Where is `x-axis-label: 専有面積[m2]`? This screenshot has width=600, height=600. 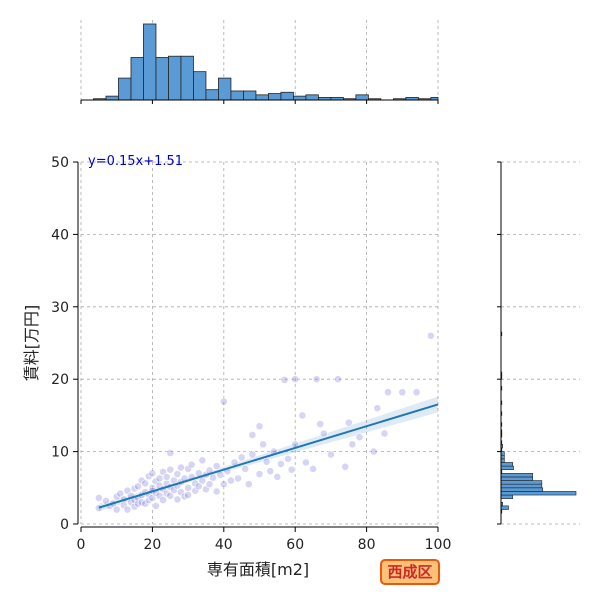 x-axis-label: 専有面積[m2] is located at coordinates (258, 569).